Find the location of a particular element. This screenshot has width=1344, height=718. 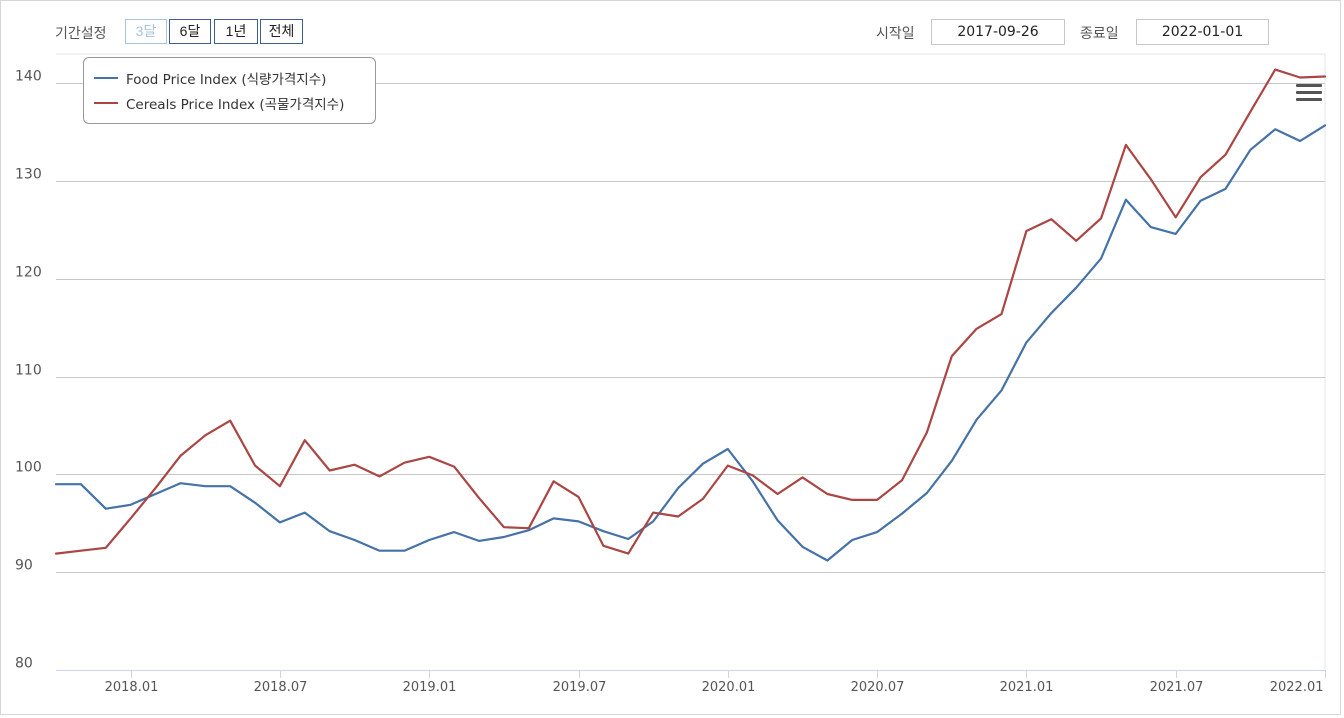

chart-menu-icon is located at coordinates (1309, 94).